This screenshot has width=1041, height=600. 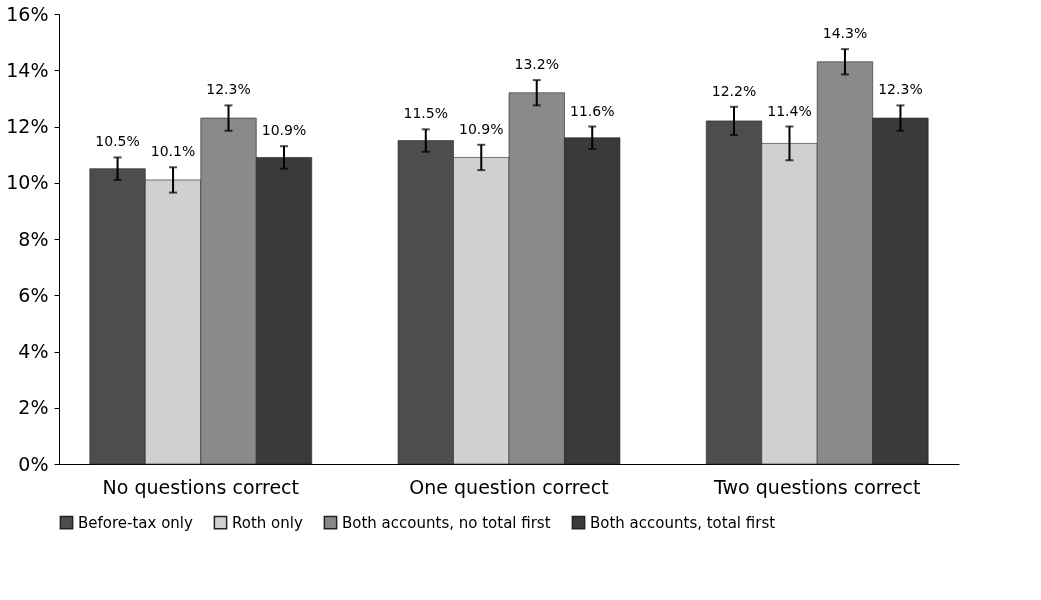 What do you see at coordinates (27, 182) in the screenshot?
I see `y-tick-label: 10%` at bounding box center [27, 182].